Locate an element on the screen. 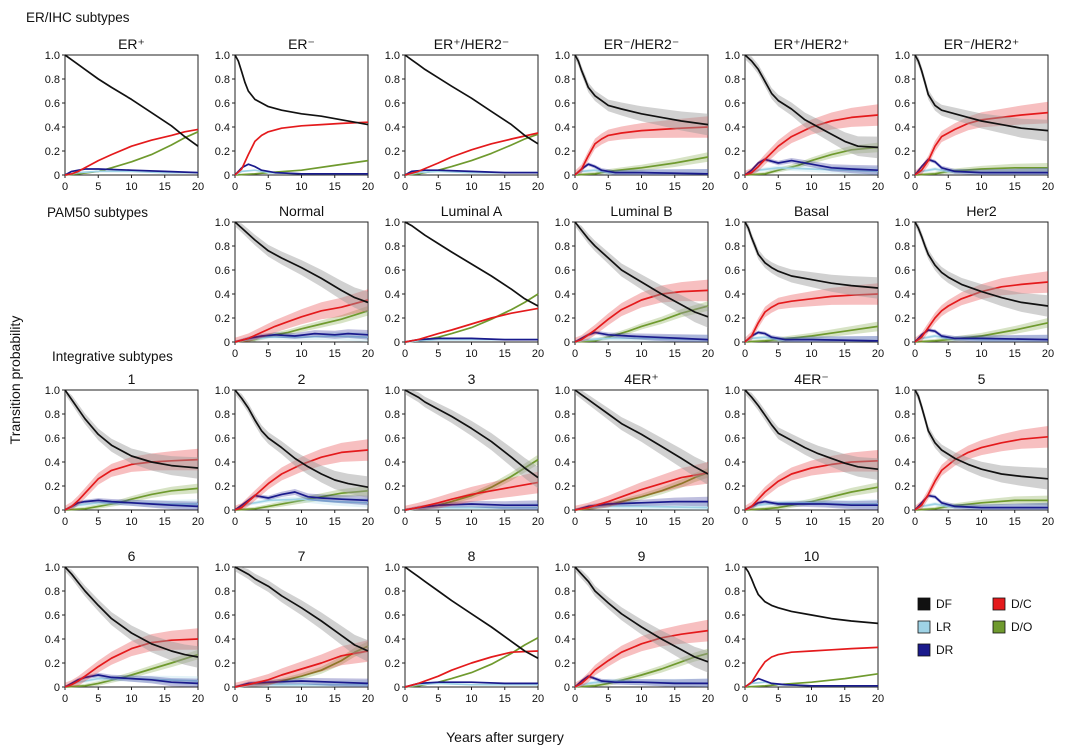 The image size is (1080, 748). panel-title: ER⁺/HER2⁻ is located at coordinates (471, 44).